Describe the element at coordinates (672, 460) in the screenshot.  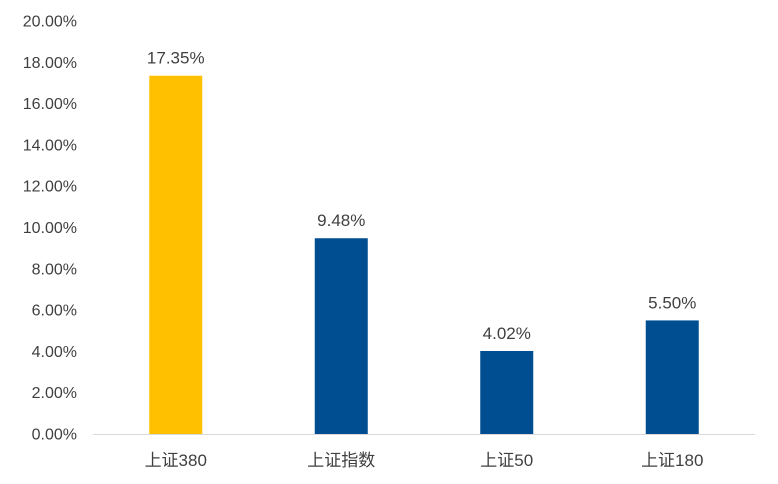
I see `x-tick-label: 上证180` at that location.